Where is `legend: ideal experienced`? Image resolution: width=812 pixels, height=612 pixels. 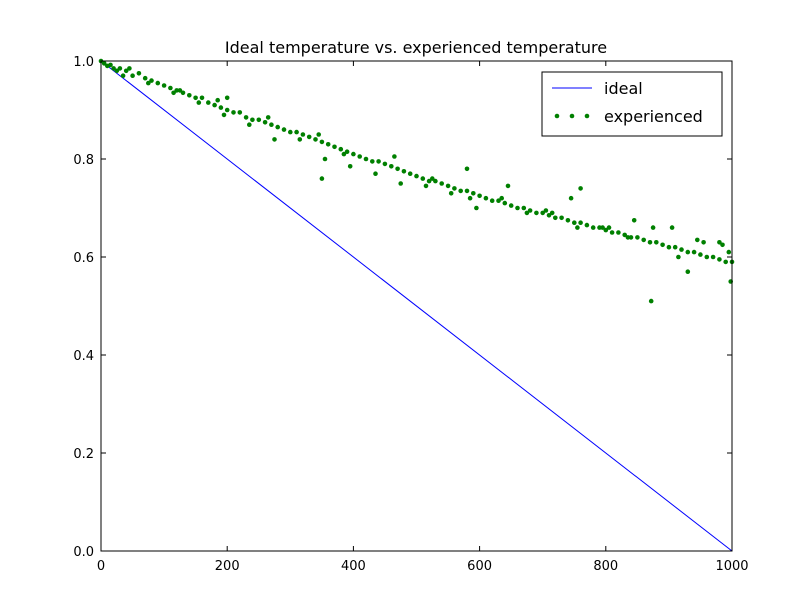
legend: ideal experienced is located at coordinates (632, 104).